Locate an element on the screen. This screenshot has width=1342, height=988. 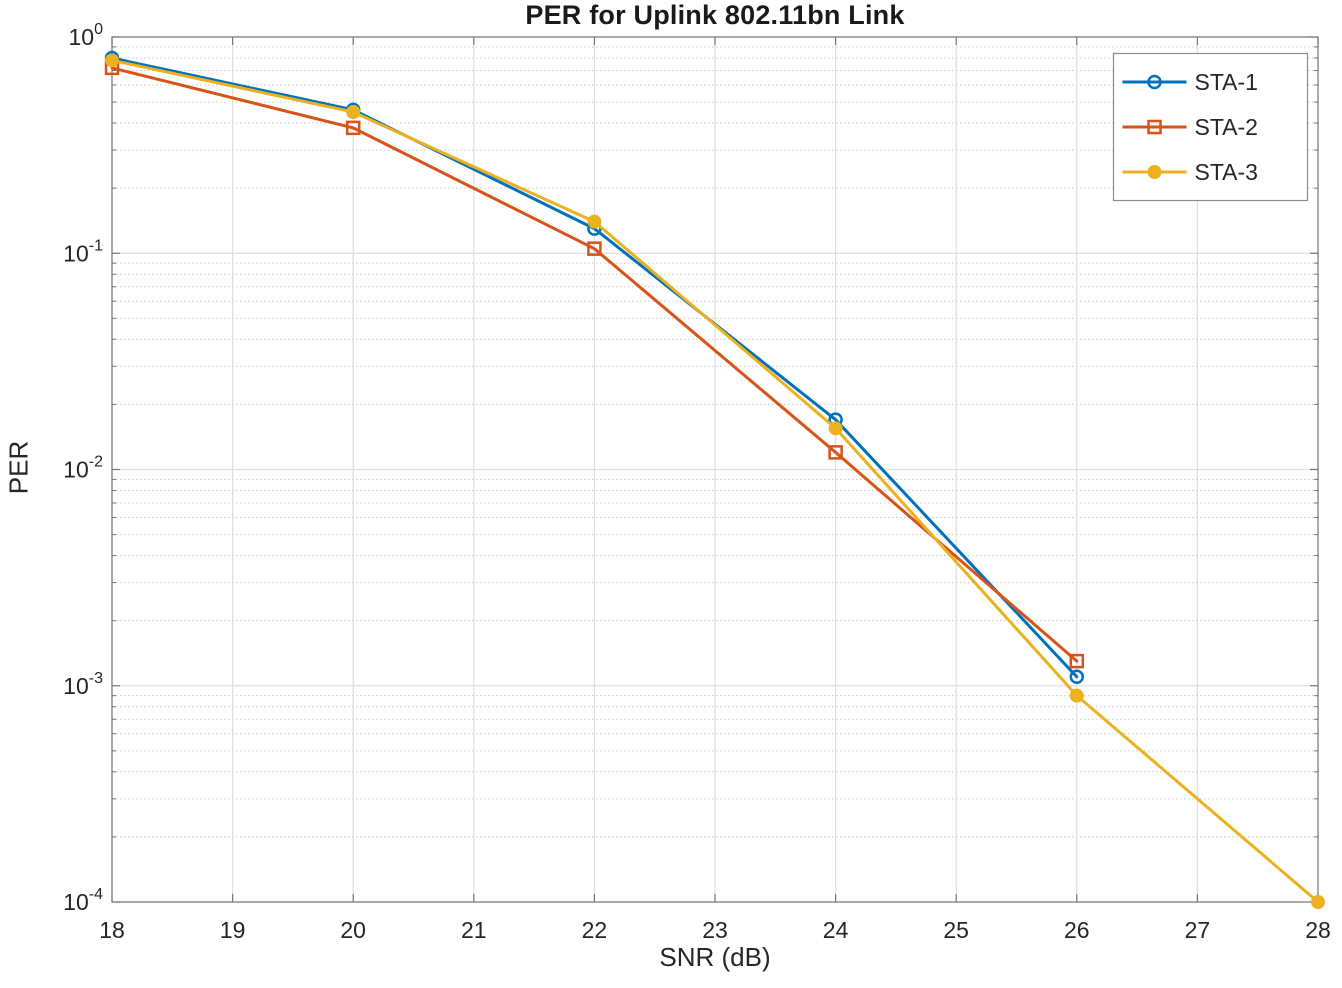
x-tick-label-22: 22 is located at coordinates (595, 930).